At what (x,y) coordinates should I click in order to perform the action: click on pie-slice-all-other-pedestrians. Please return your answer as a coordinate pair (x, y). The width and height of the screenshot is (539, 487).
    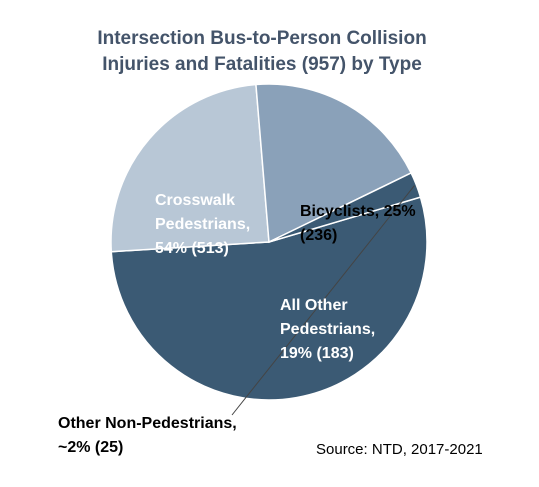
    Looking at the image, I should click on (334, 163).